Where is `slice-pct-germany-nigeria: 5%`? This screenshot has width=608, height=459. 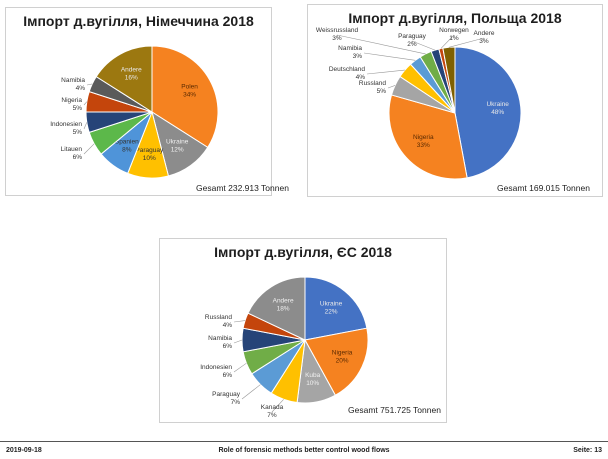 slice-pct-germany-nigeria: 5% is located at coordinates (78, 108).